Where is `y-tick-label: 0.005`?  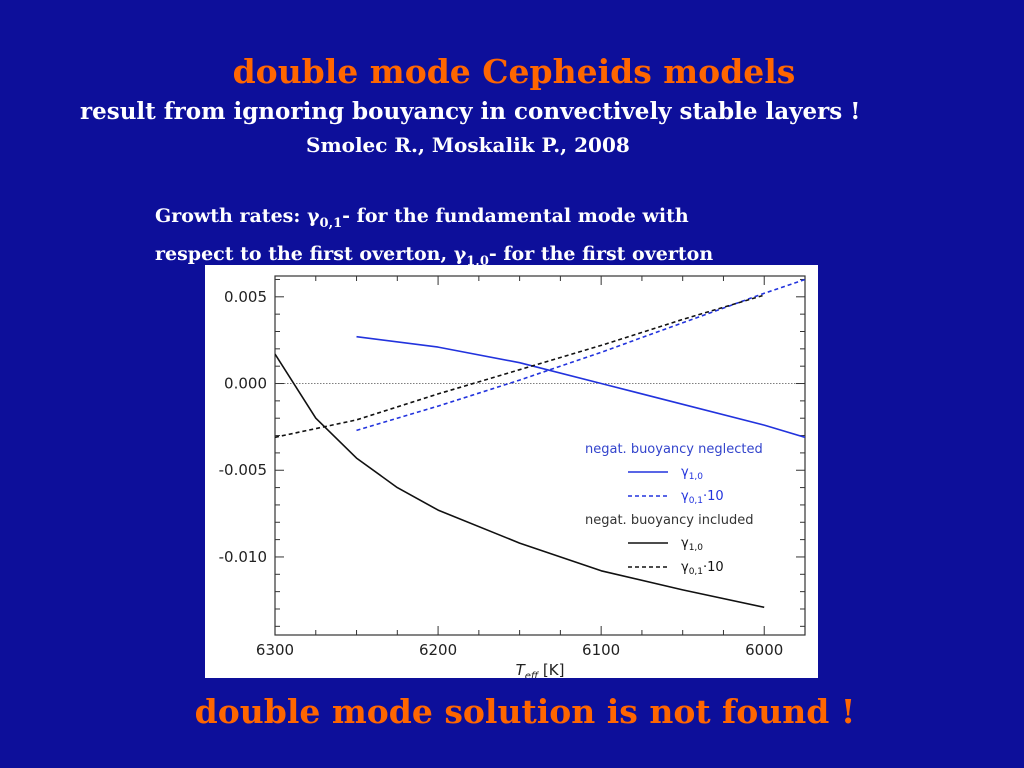 y-tick-label: 0.005 is located at coordinates (245, 297).